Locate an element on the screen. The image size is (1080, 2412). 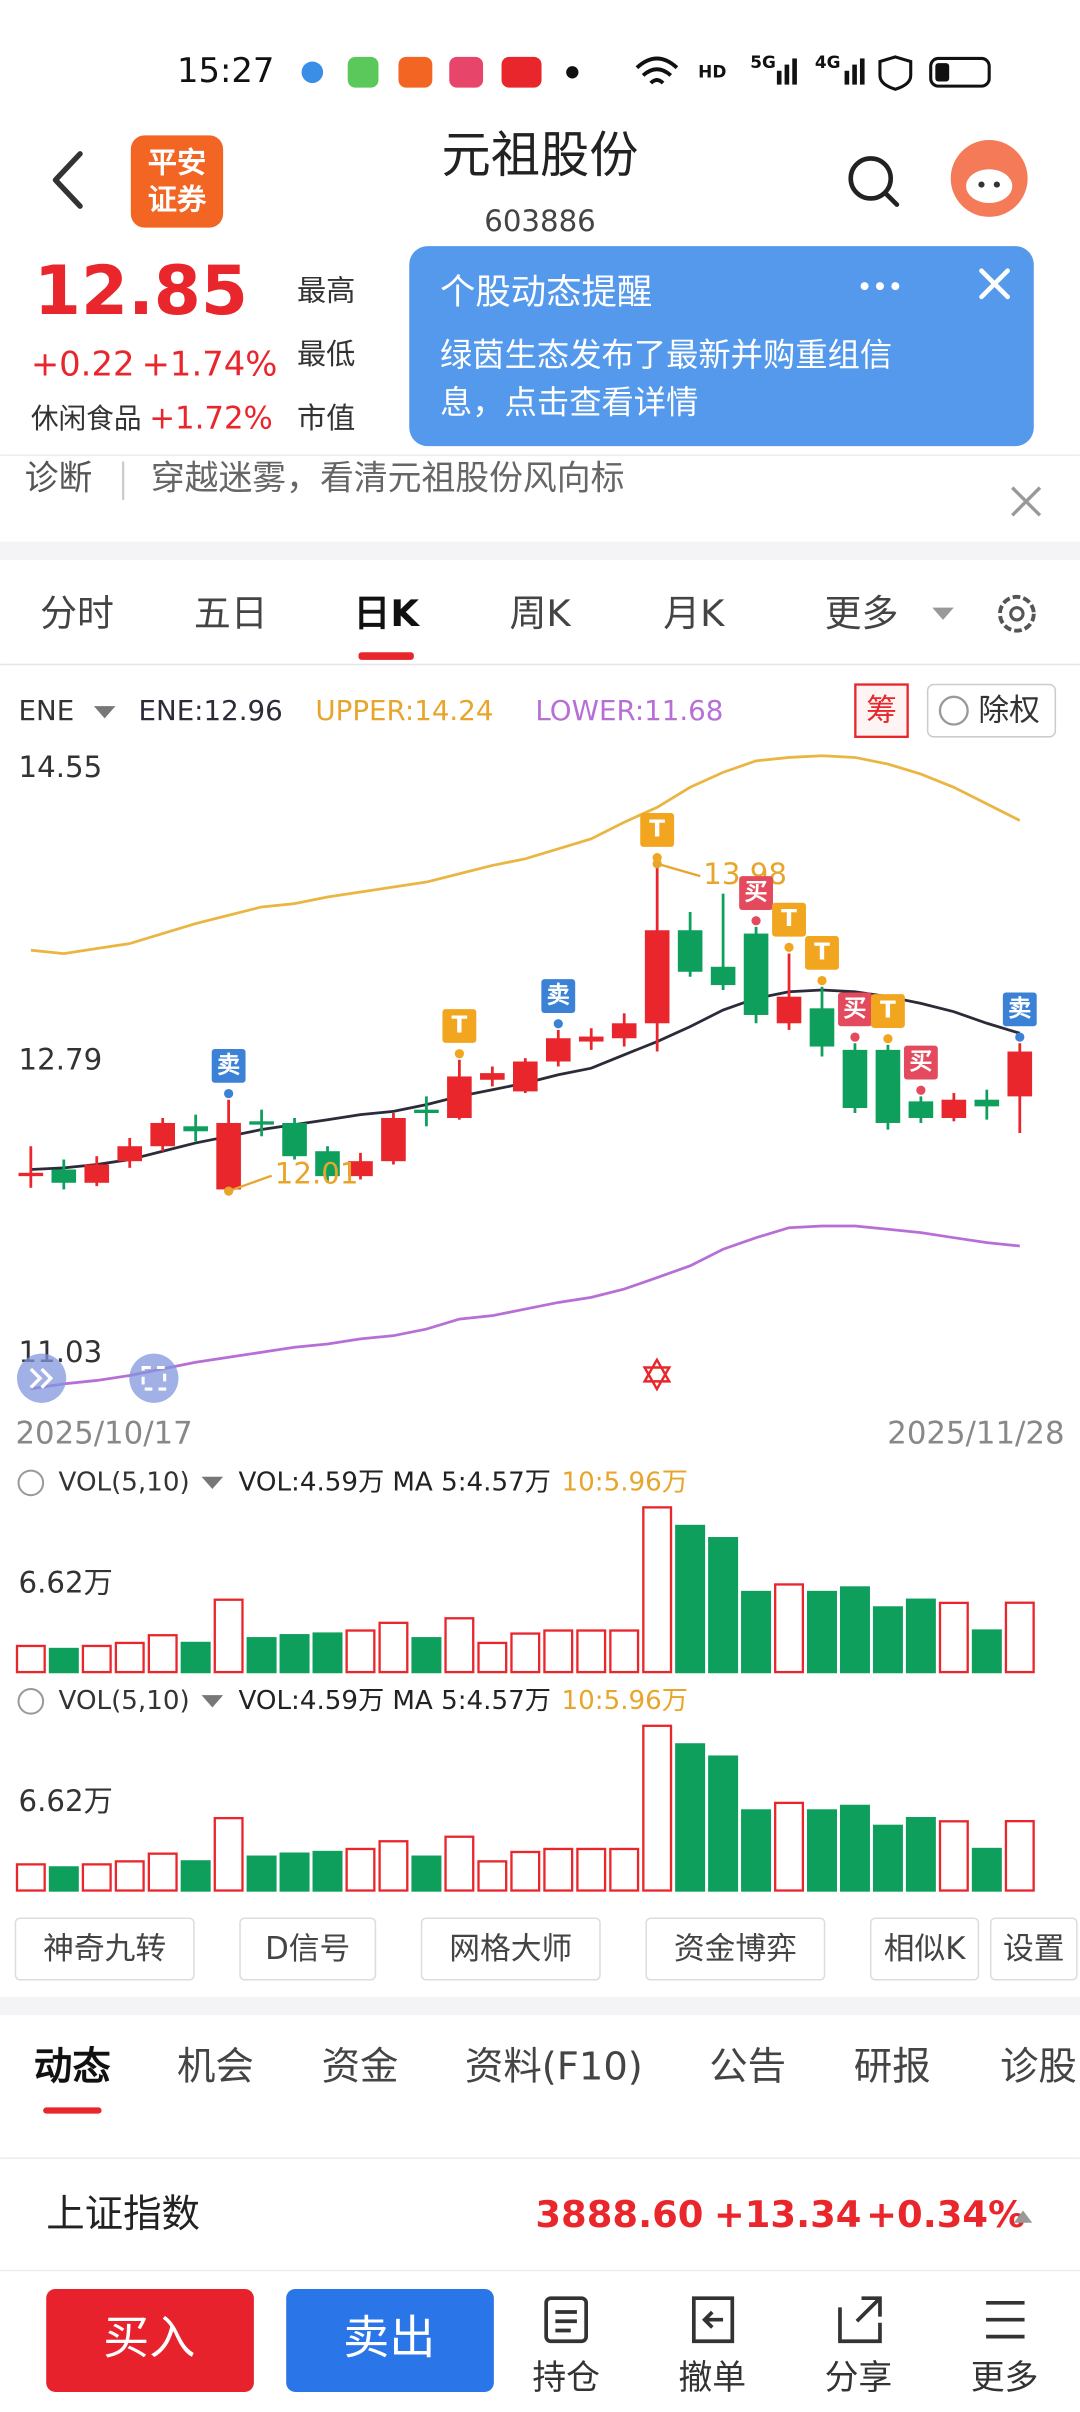
diagnosis-text: 穿越迷雾，看清元祖股份风向标 is located at coordinates (388, 477).